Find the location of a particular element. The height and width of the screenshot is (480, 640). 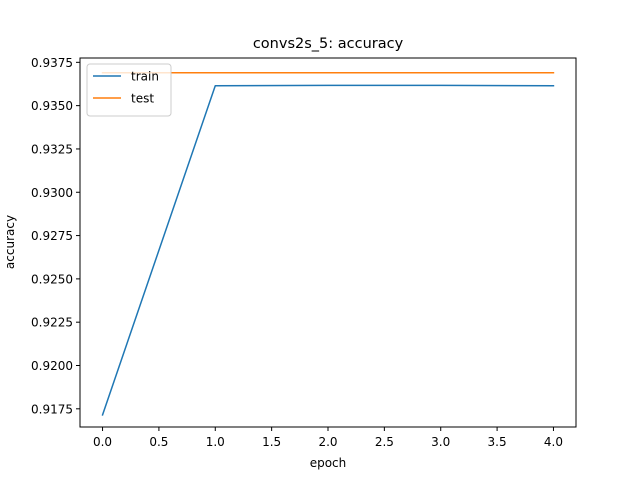

x-axis-ticks: 0.0 0.5 1.0 1.5 2.0 2.5 3.0 3.5 4.0 is located at coordinates (328, 438).